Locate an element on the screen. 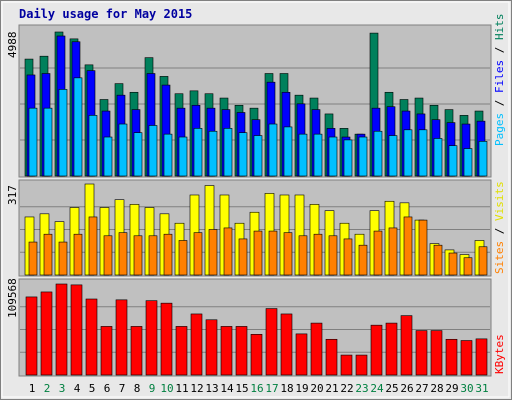 Image resolution: width=512 pixels, height=400 pixels. ymax-label-visits: 317 is located at coordinates (12, 195).